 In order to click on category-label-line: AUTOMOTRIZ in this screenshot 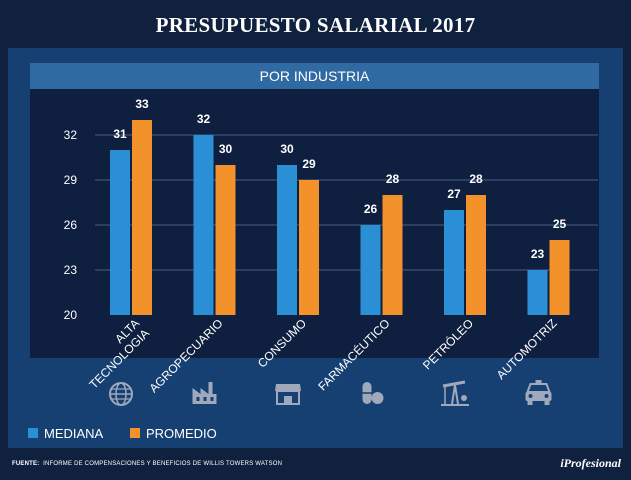, I will do `click(527, 349)`.